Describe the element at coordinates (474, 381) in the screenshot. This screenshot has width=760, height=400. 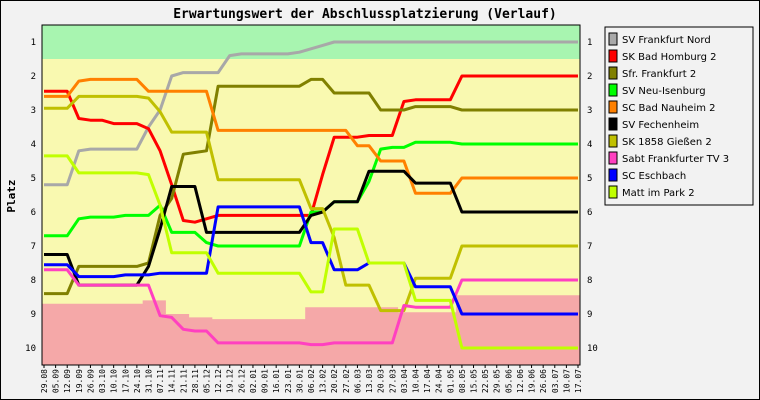
I see `x-tick-label: 15.05` at that location.